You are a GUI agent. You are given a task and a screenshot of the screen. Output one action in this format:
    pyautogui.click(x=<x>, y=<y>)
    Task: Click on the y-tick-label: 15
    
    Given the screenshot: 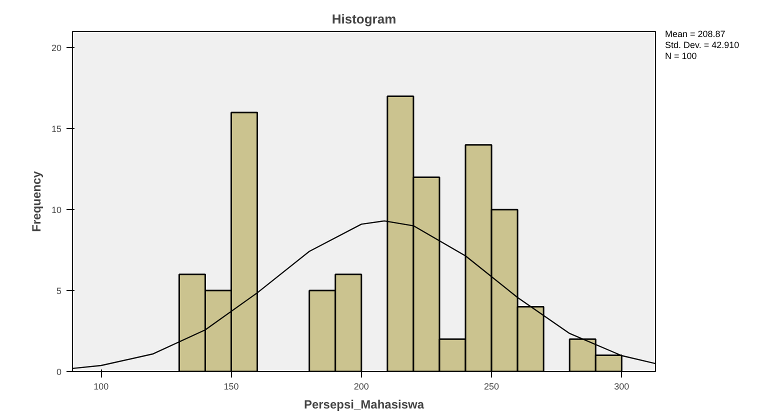 What is the action you would take?
    pyautogui.click(x=56, y=129)
    